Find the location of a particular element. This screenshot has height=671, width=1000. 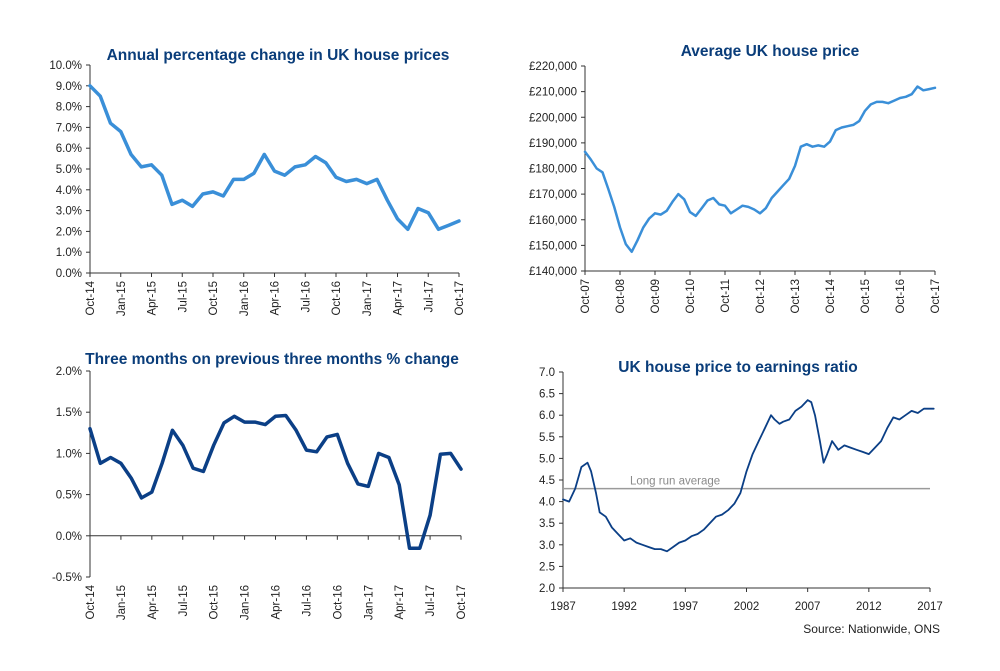

x-tick-label: 2007 is located at coordinates (808, 607).